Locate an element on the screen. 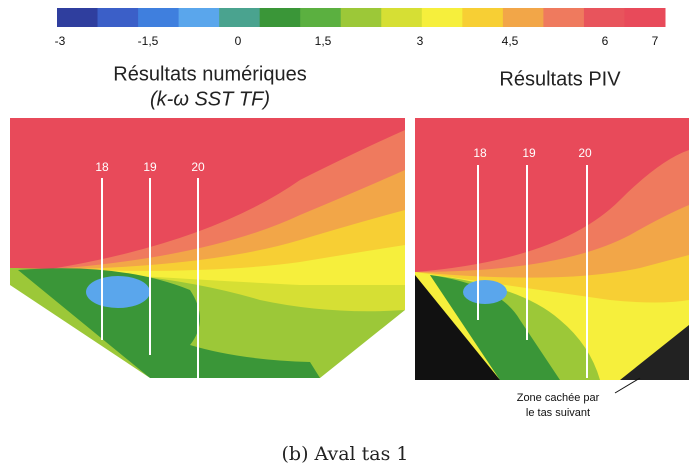 This screenshot has width=689, height=470. annotation-line: le tas suivant is located at coordinates (558, 413).